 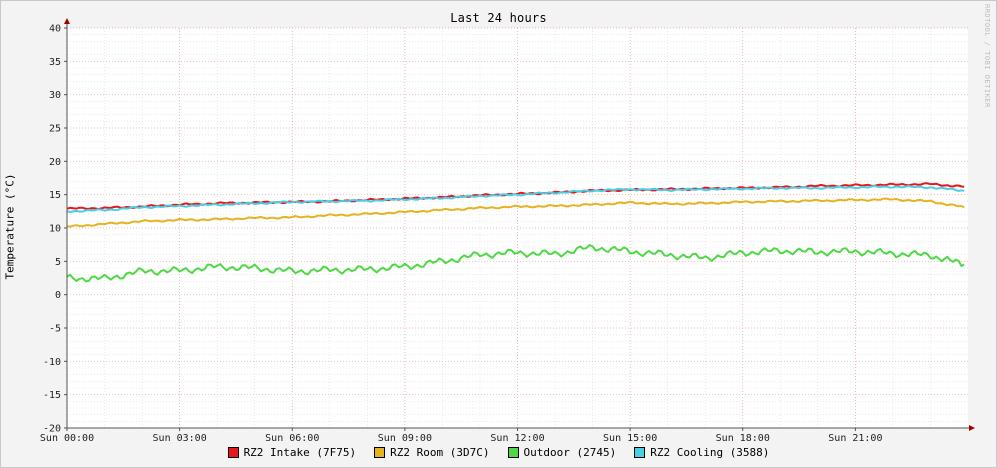 I want to click on legend-item: Outdoor (2745), so click(x=562, y=452).